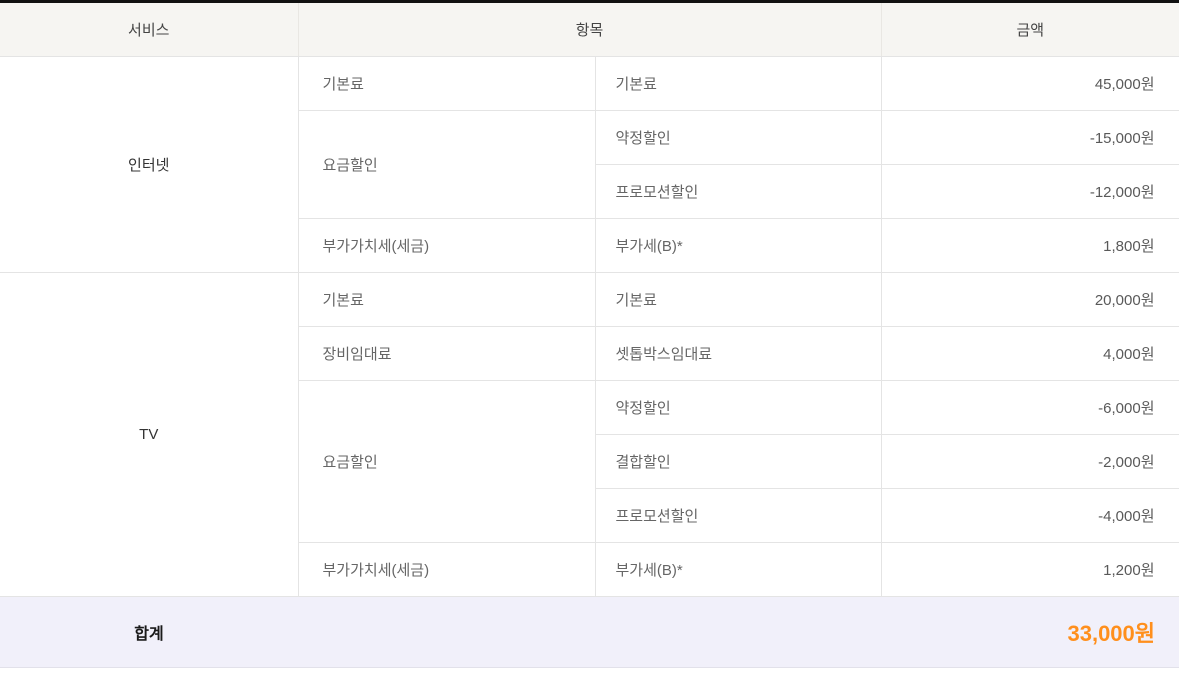 The width and height of the screenshot is (1179, 676). What do you see at coordinates (1029, 83) in the screenshot?
I see `amount-cell: 45,000원` at bounding box center [1029, 83].